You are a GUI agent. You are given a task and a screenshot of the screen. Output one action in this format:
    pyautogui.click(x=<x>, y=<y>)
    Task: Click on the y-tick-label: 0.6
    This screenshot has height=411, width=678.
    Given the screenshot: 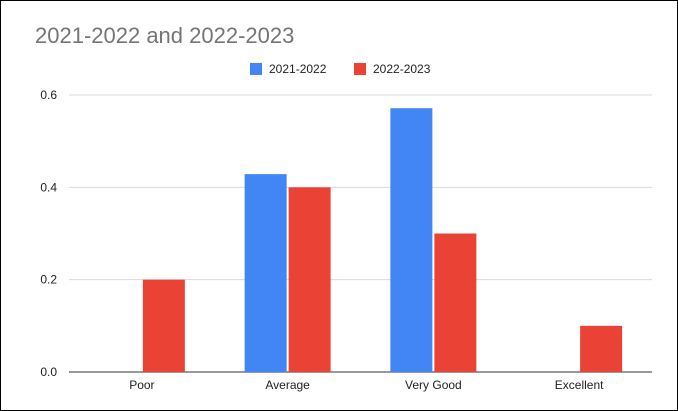 What is the action you would take?
    pyautogui.click(x=48, y=95)
    